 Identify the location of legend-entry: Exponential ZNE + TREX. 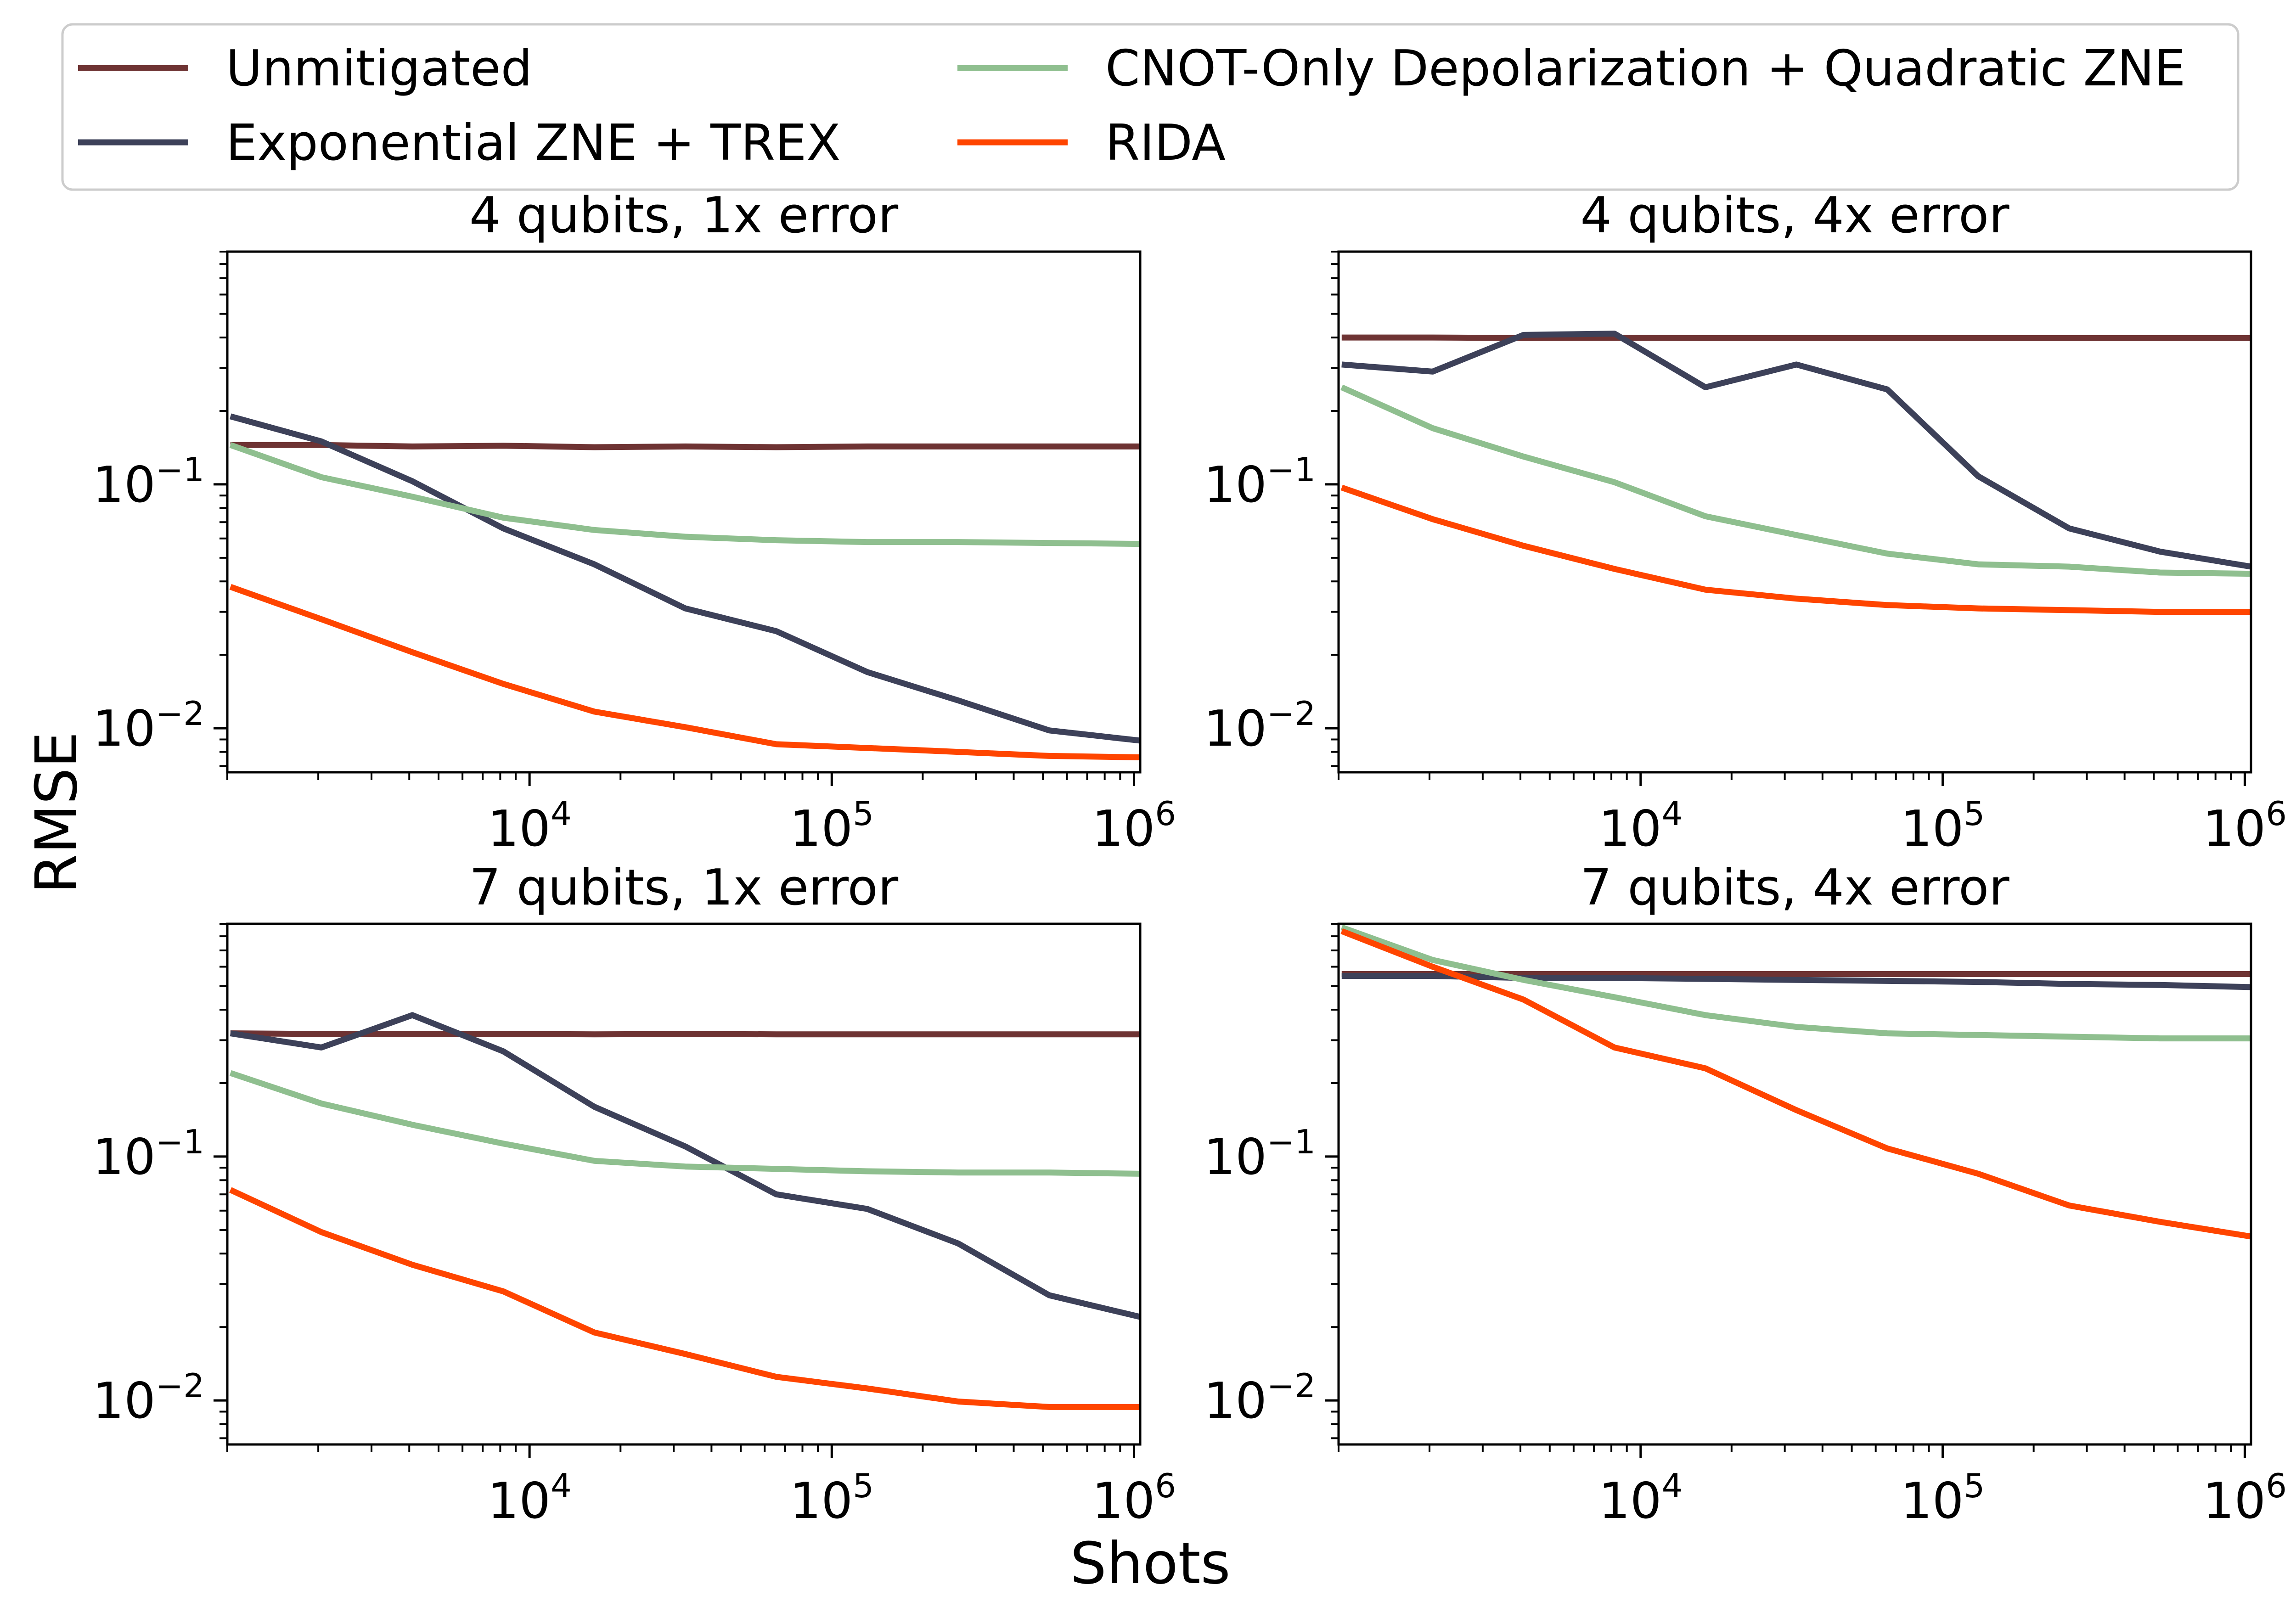
(459, 143).